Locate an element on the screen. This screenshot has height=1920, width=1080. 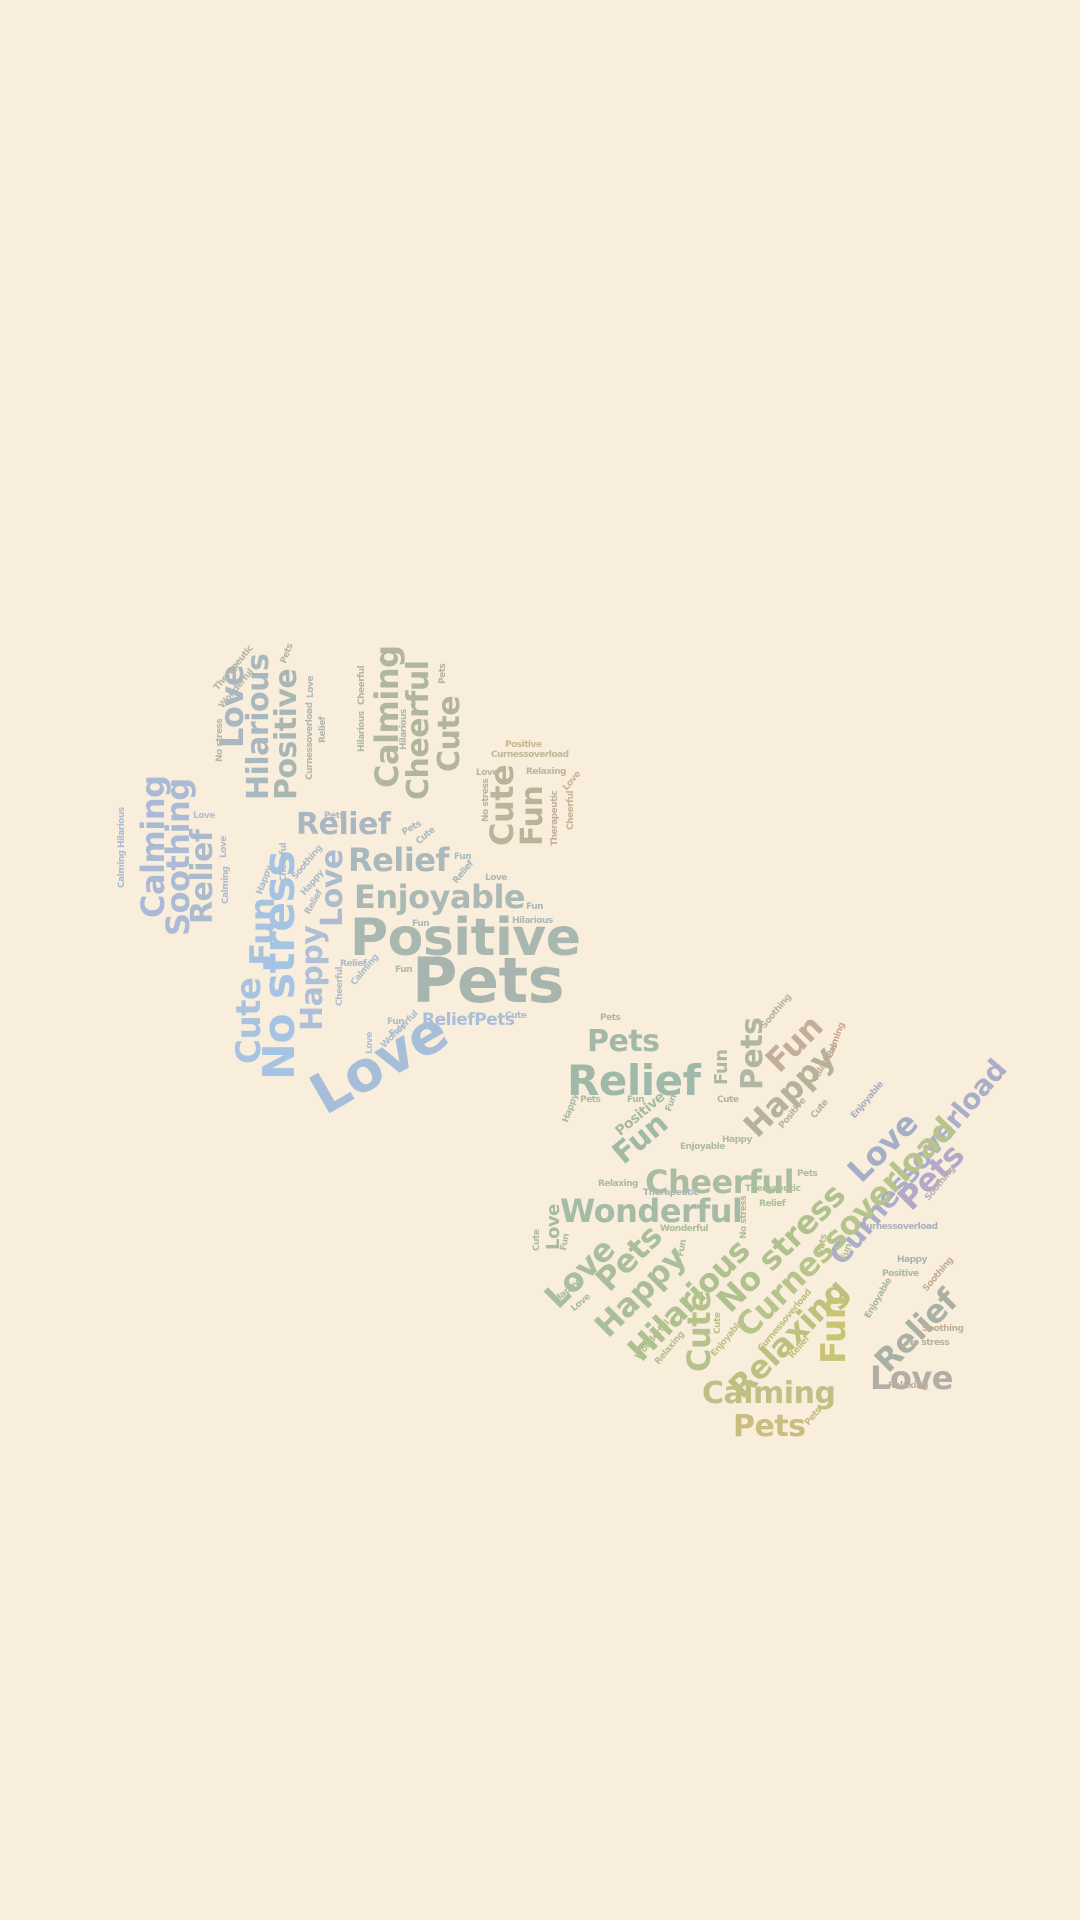
word: Soothing is located at coordinates (943, 1329).